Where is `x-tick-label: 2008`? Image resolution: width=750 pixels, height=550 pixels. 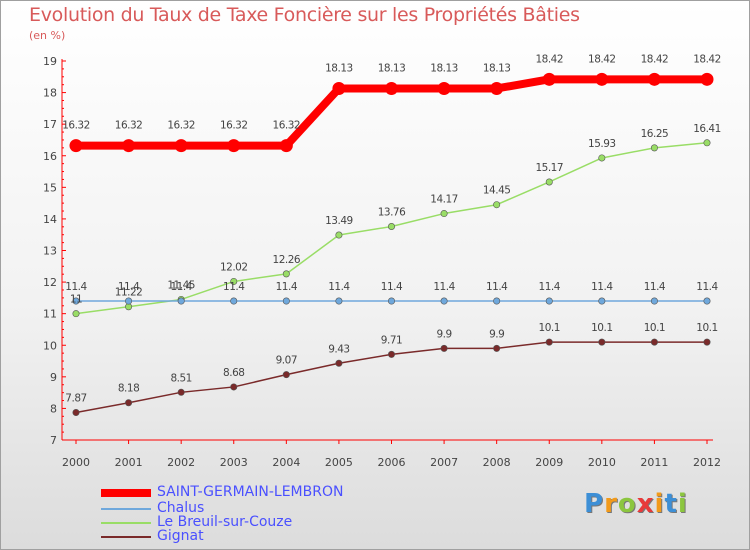 x-tick-label: 2008 is located at coordinates (497, 462).